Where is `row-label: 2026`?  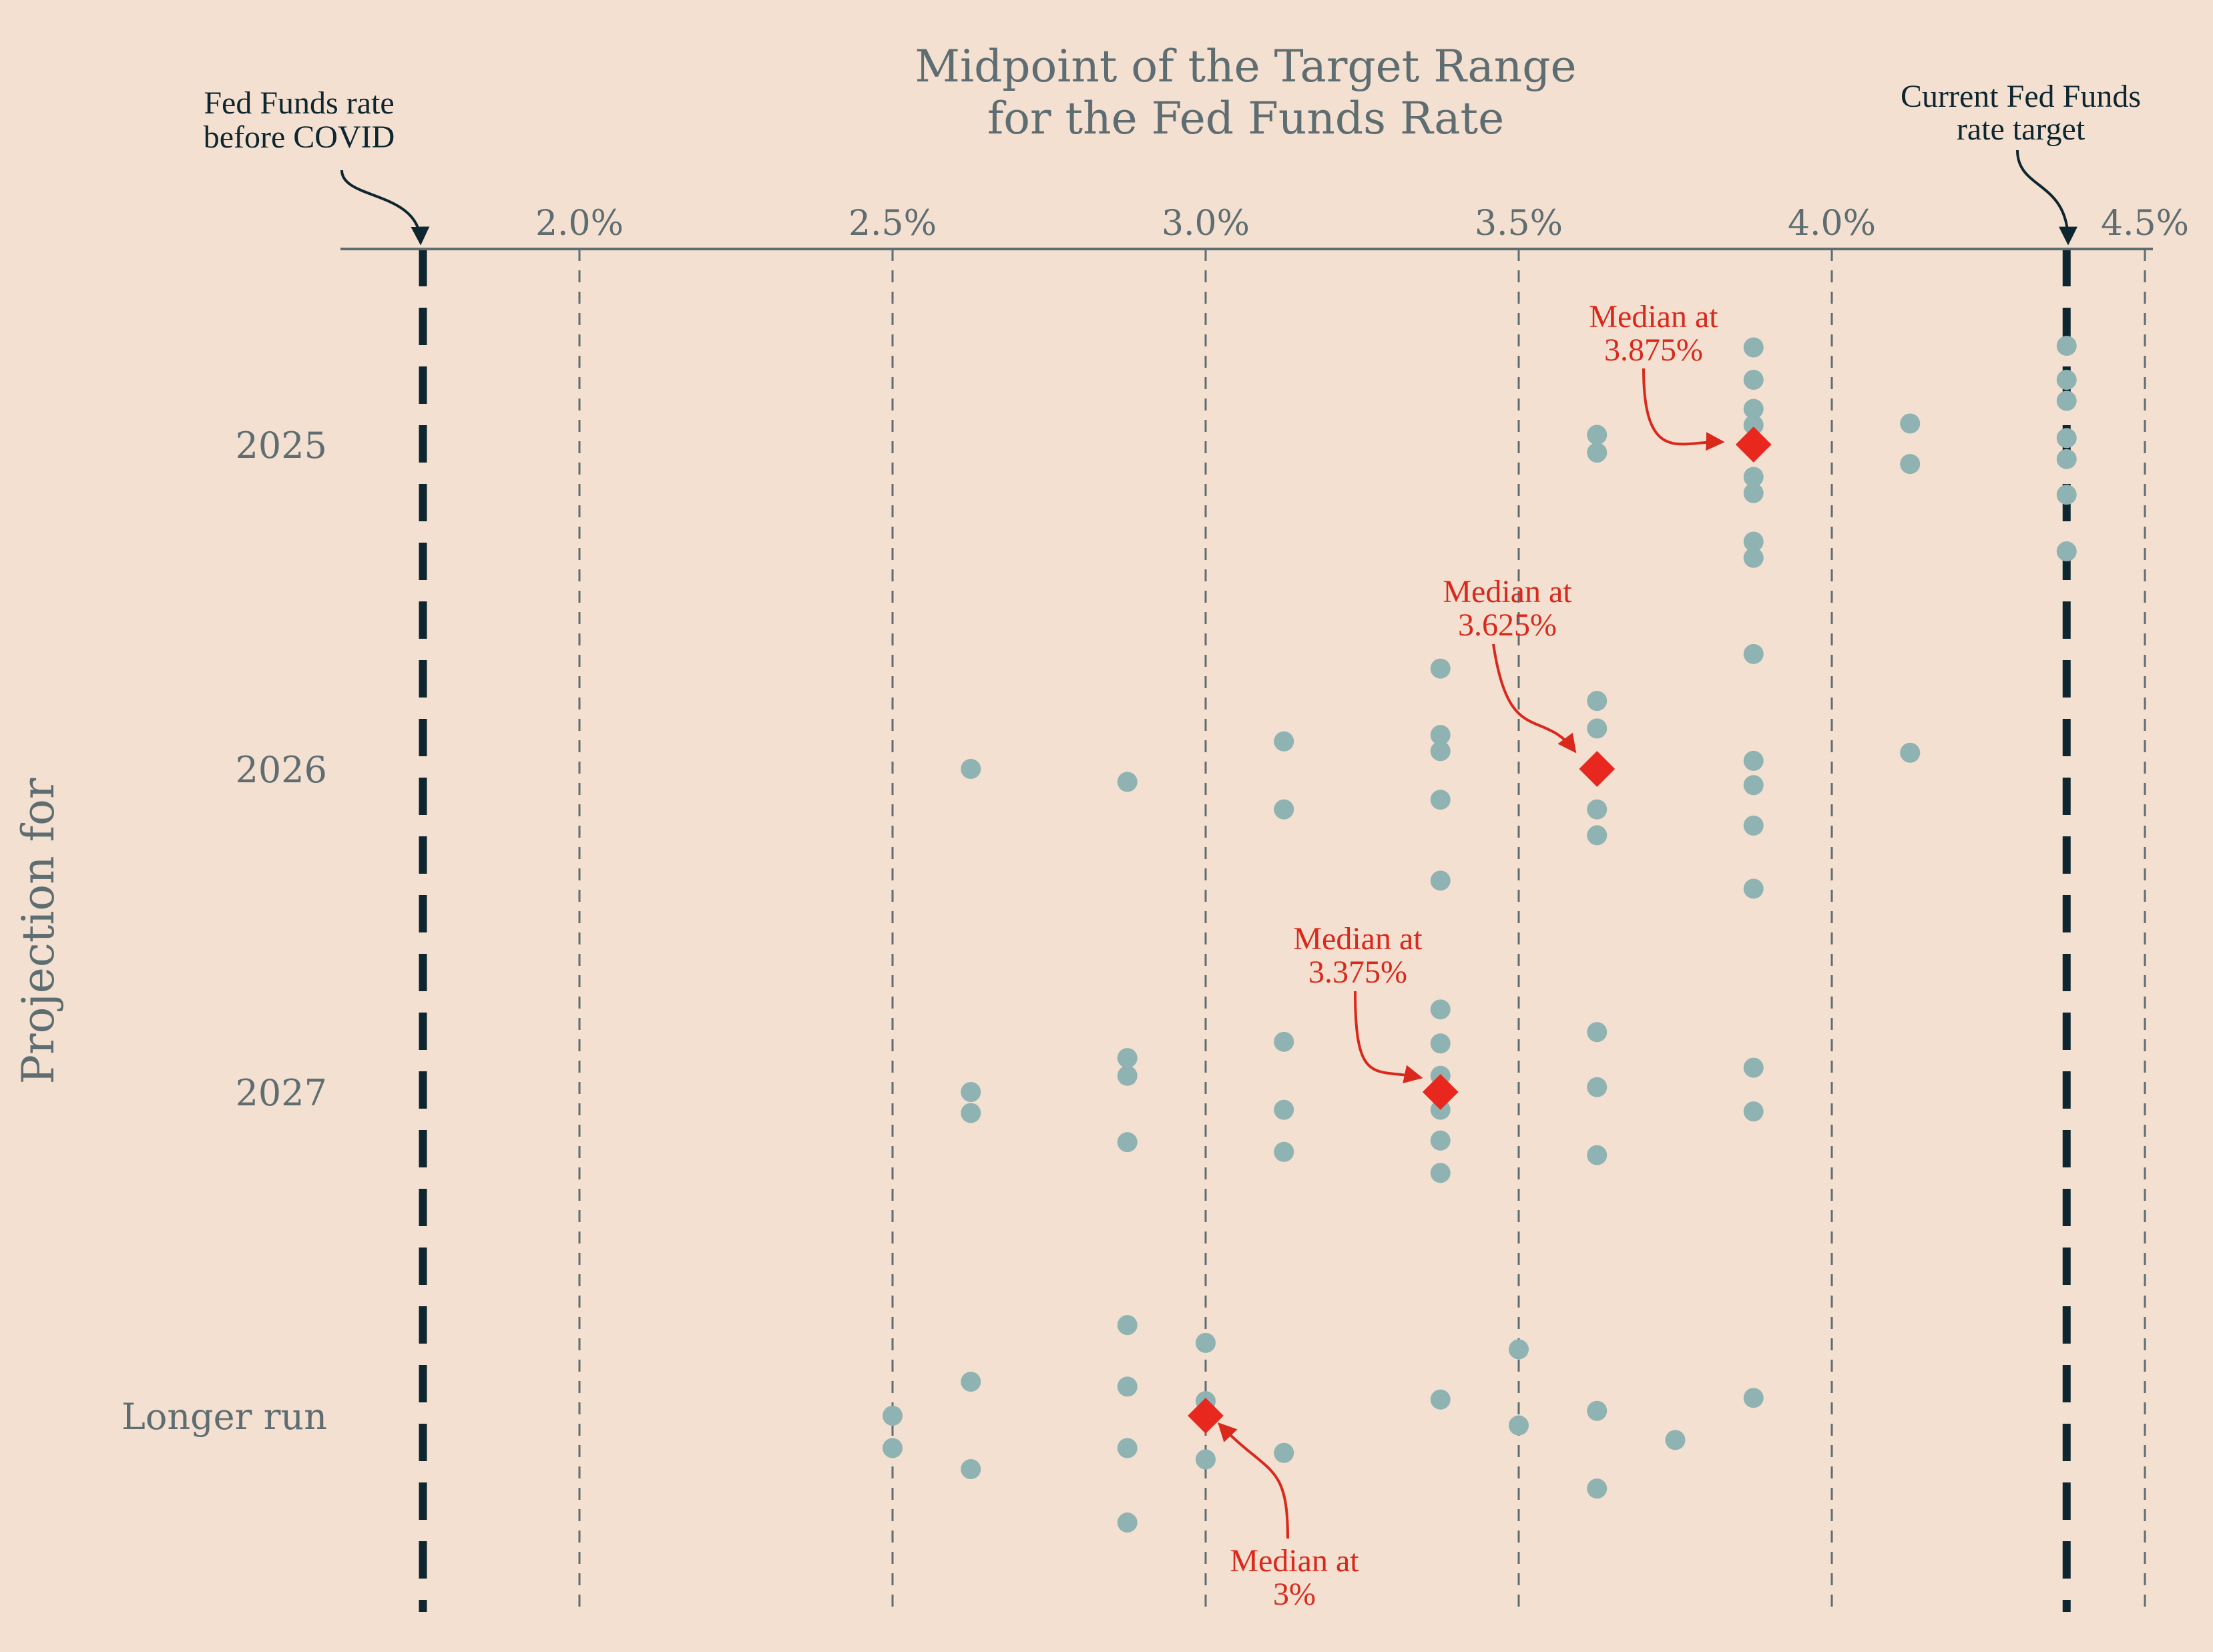
row-label: 2026 is located at coordinates (281, 770).